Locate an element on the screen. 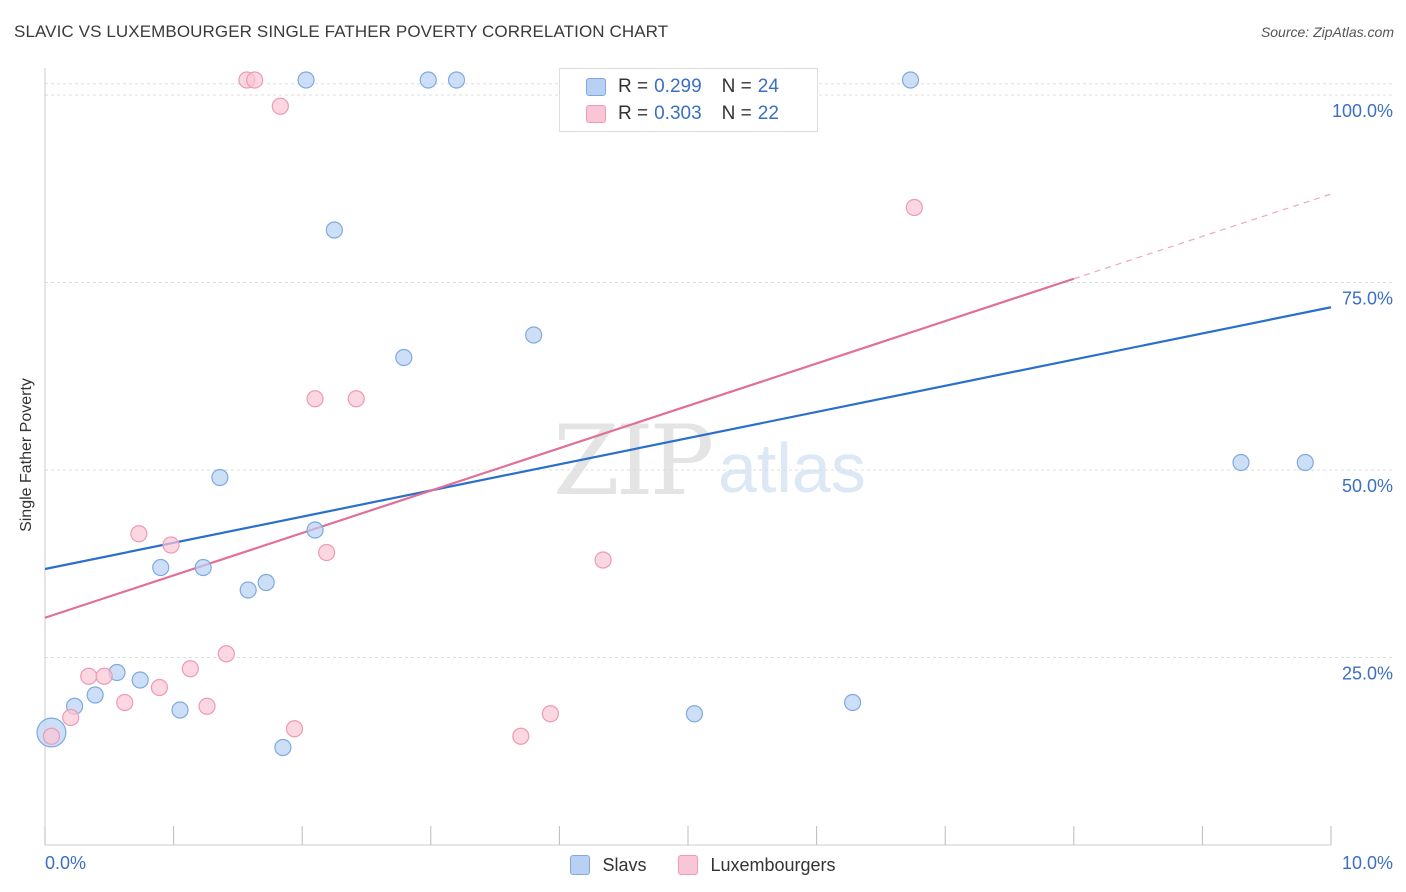 The width and height of the screenshot is (1406, 892). legend-item-luxembourgers: Luxembourgers is located at coordinates (757, 865).